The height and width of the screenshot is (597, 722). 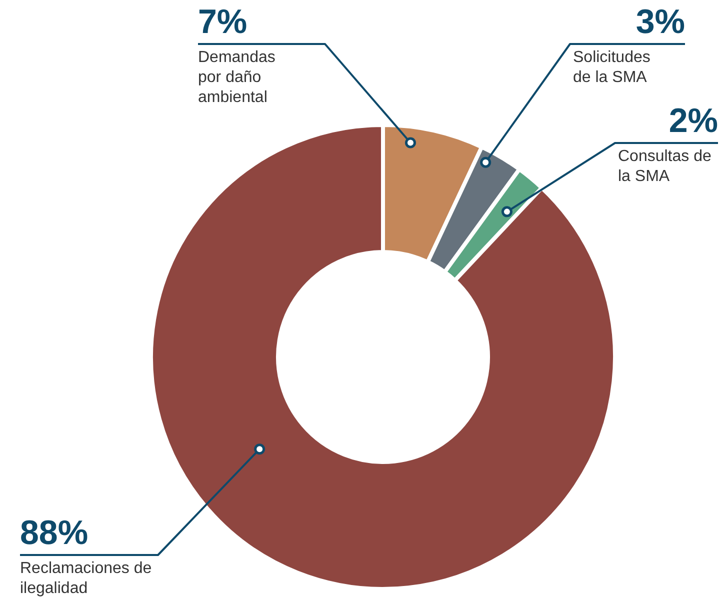 I want to click on slice-label: Solicitudes de la SMA, so click(x=611, y=67).